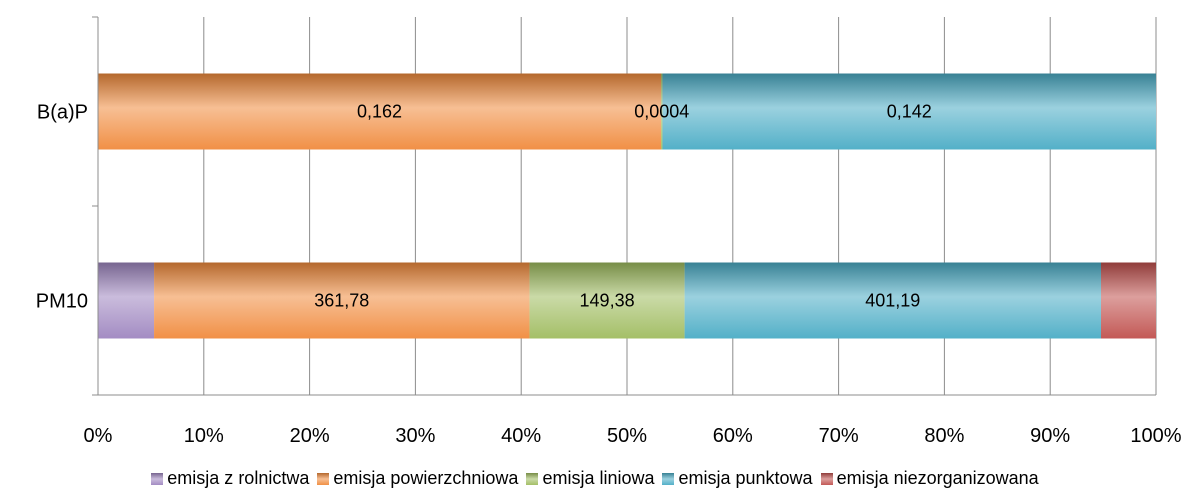 The width and height of the screenshot is (1190, 496). Describe the element at coordinates (238, 478) in the screenshot. I see `legend-label: emisja z rolnictwa` at that location.